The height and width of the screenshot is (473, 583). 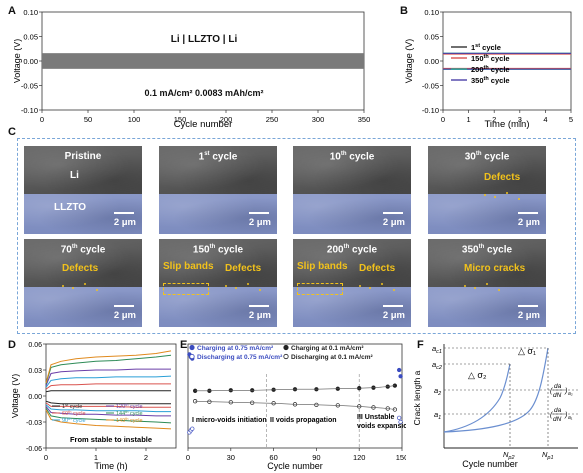 What do you see at coordinates (129, 420) in the screenshot?
I see `legend-label: 149th cycle` at bounding box center [129, 420].